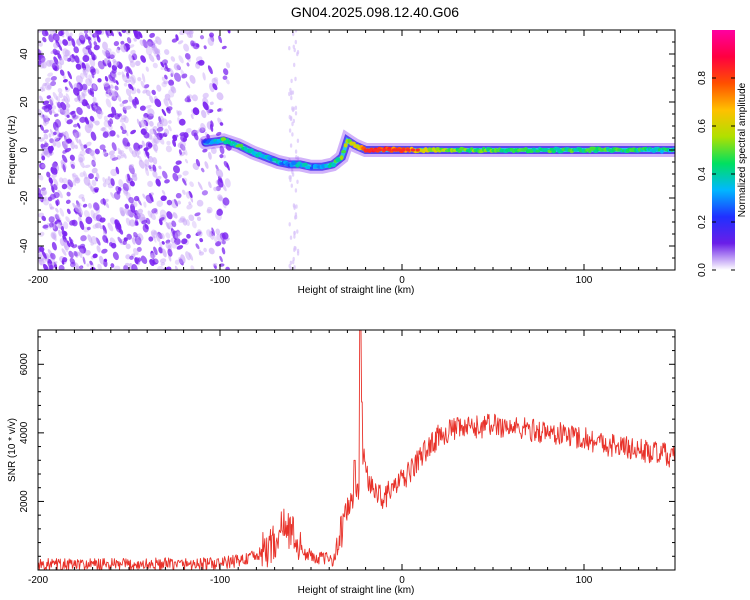  I want to click on colorbar-gradient, so click(723, 150).